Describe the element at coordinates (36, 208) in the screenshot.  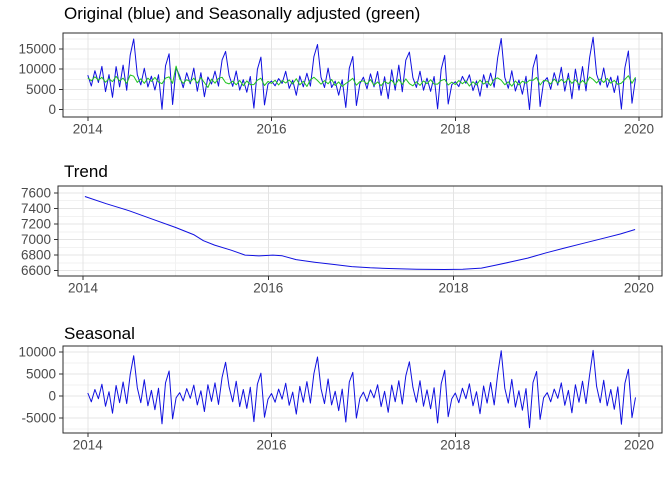
I see `y-axis-tick-label: 7400` at that location.